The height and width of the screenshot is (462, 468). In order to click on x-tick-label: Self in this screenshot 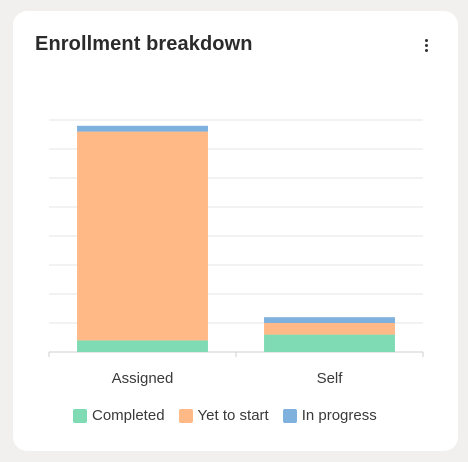, I will do `click(330, 378)`.